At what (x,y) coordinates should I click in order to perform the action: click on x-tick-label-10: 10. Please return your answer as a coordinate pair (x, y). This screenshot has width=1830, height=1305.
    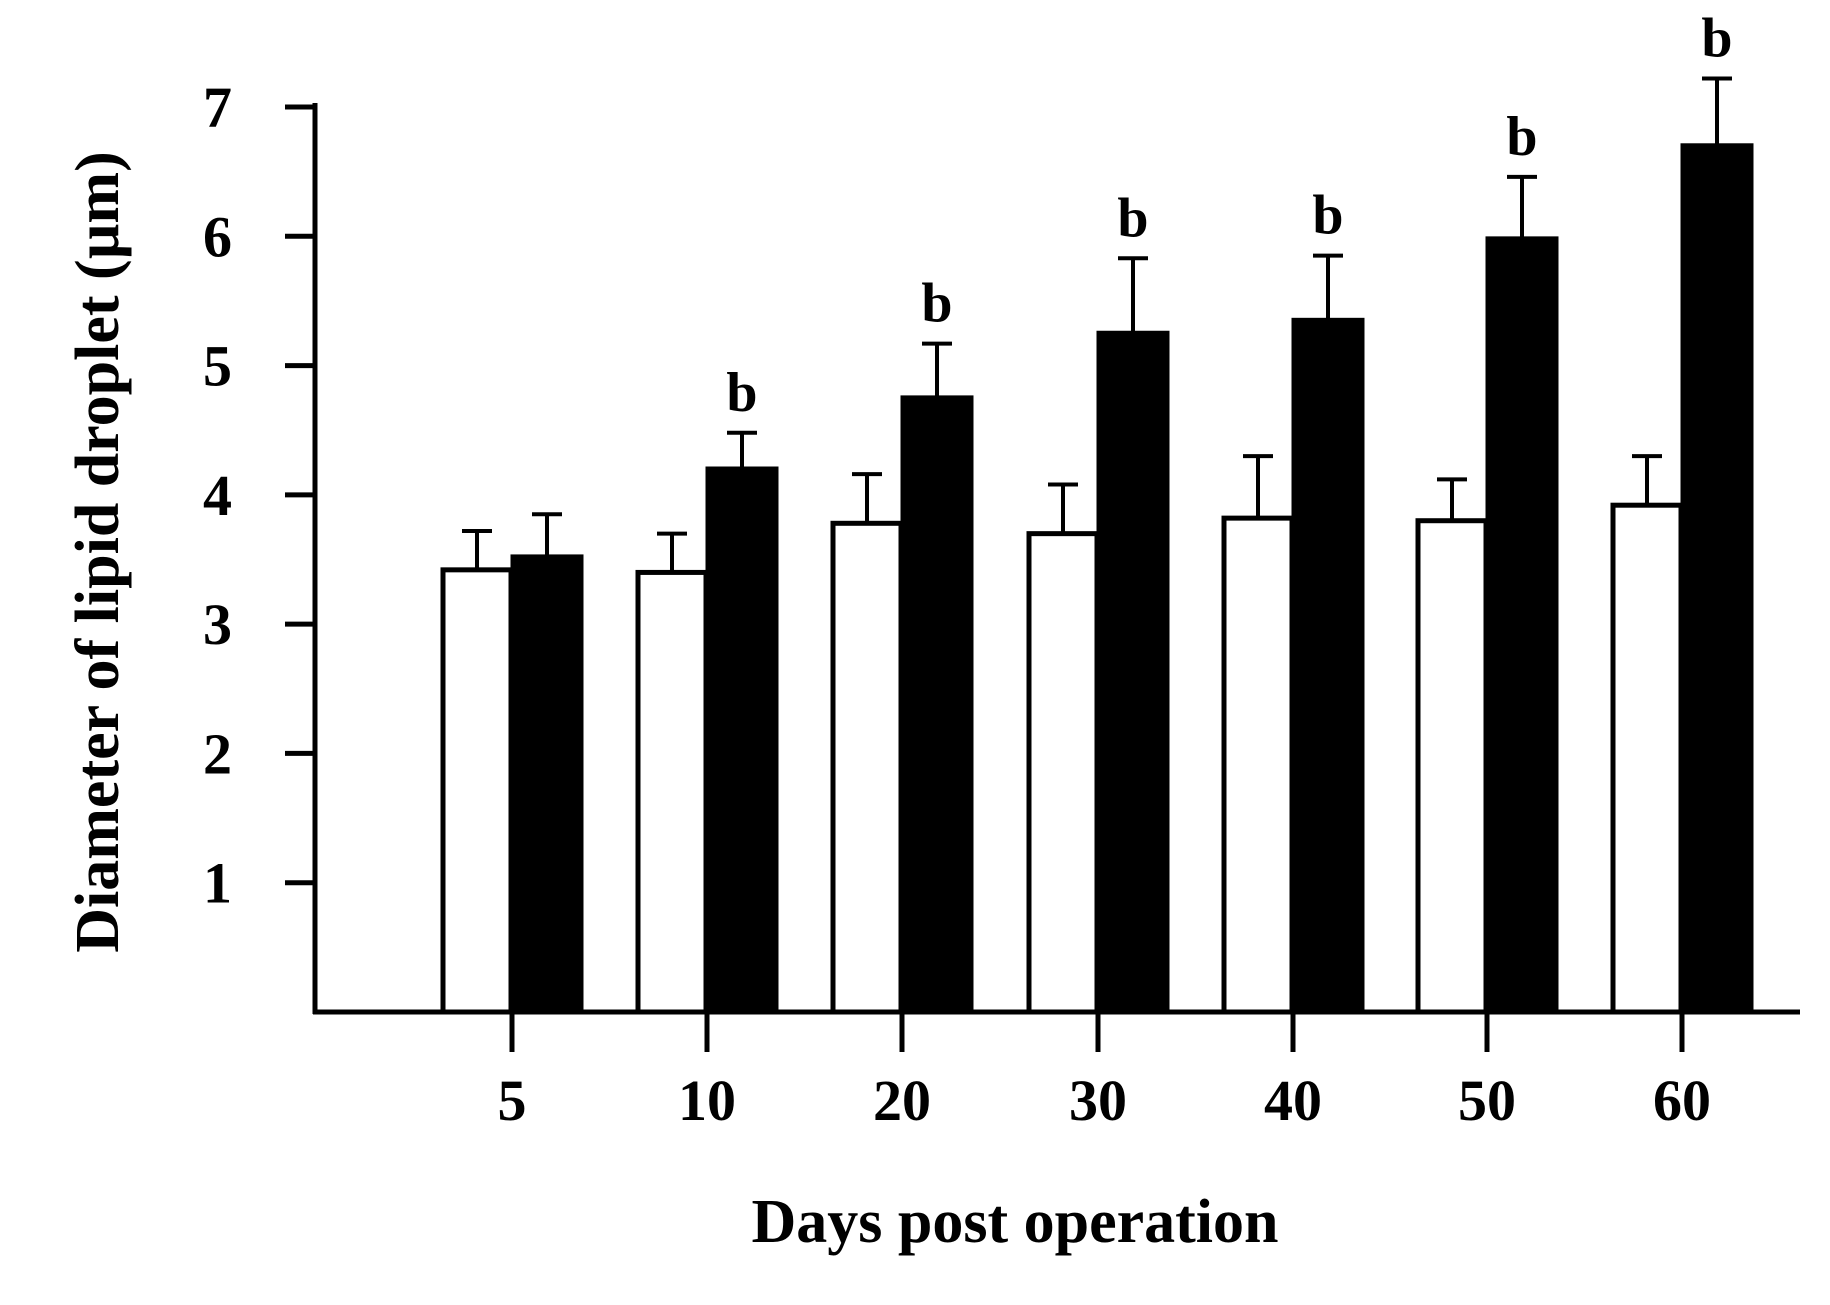
    Looking at the image, I should click on (707, 1100).